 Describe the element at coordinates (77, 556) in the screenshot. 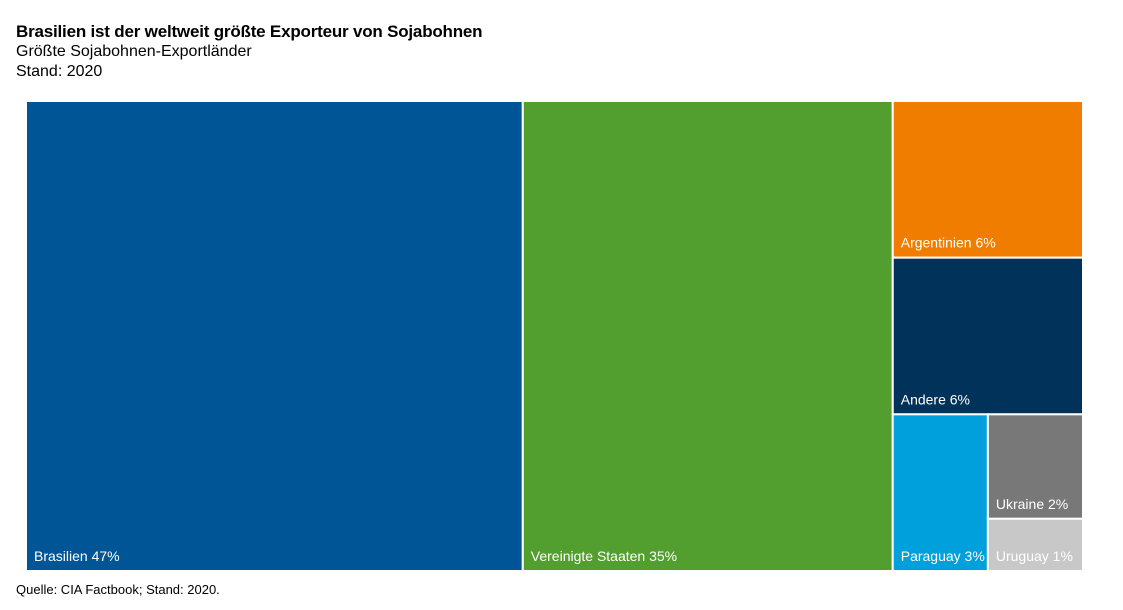

I see `tile-label-brasilien: Brasilien 47%` at that location.